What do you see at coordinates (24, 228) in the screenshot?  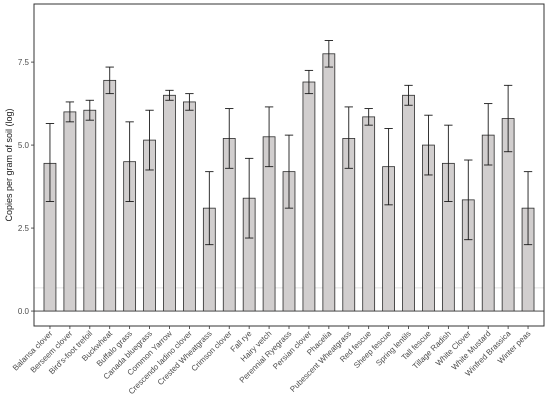 I see `y-tick-label: 2.5` at bounding box center [24, 228].